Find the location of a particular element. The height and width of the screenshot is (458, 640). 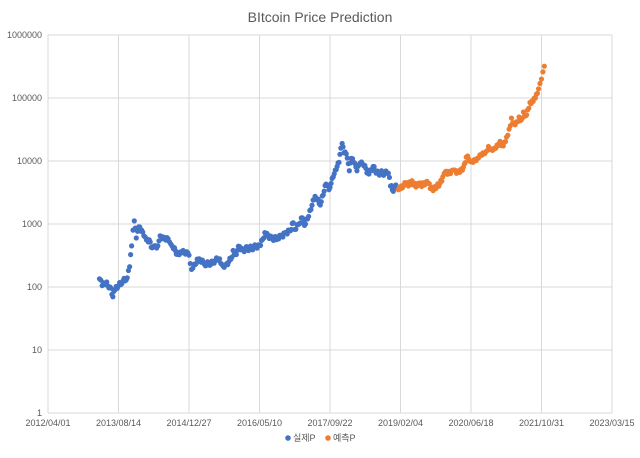

x-tick-label: 2023/03/15 is located at coordinates (611, 423).